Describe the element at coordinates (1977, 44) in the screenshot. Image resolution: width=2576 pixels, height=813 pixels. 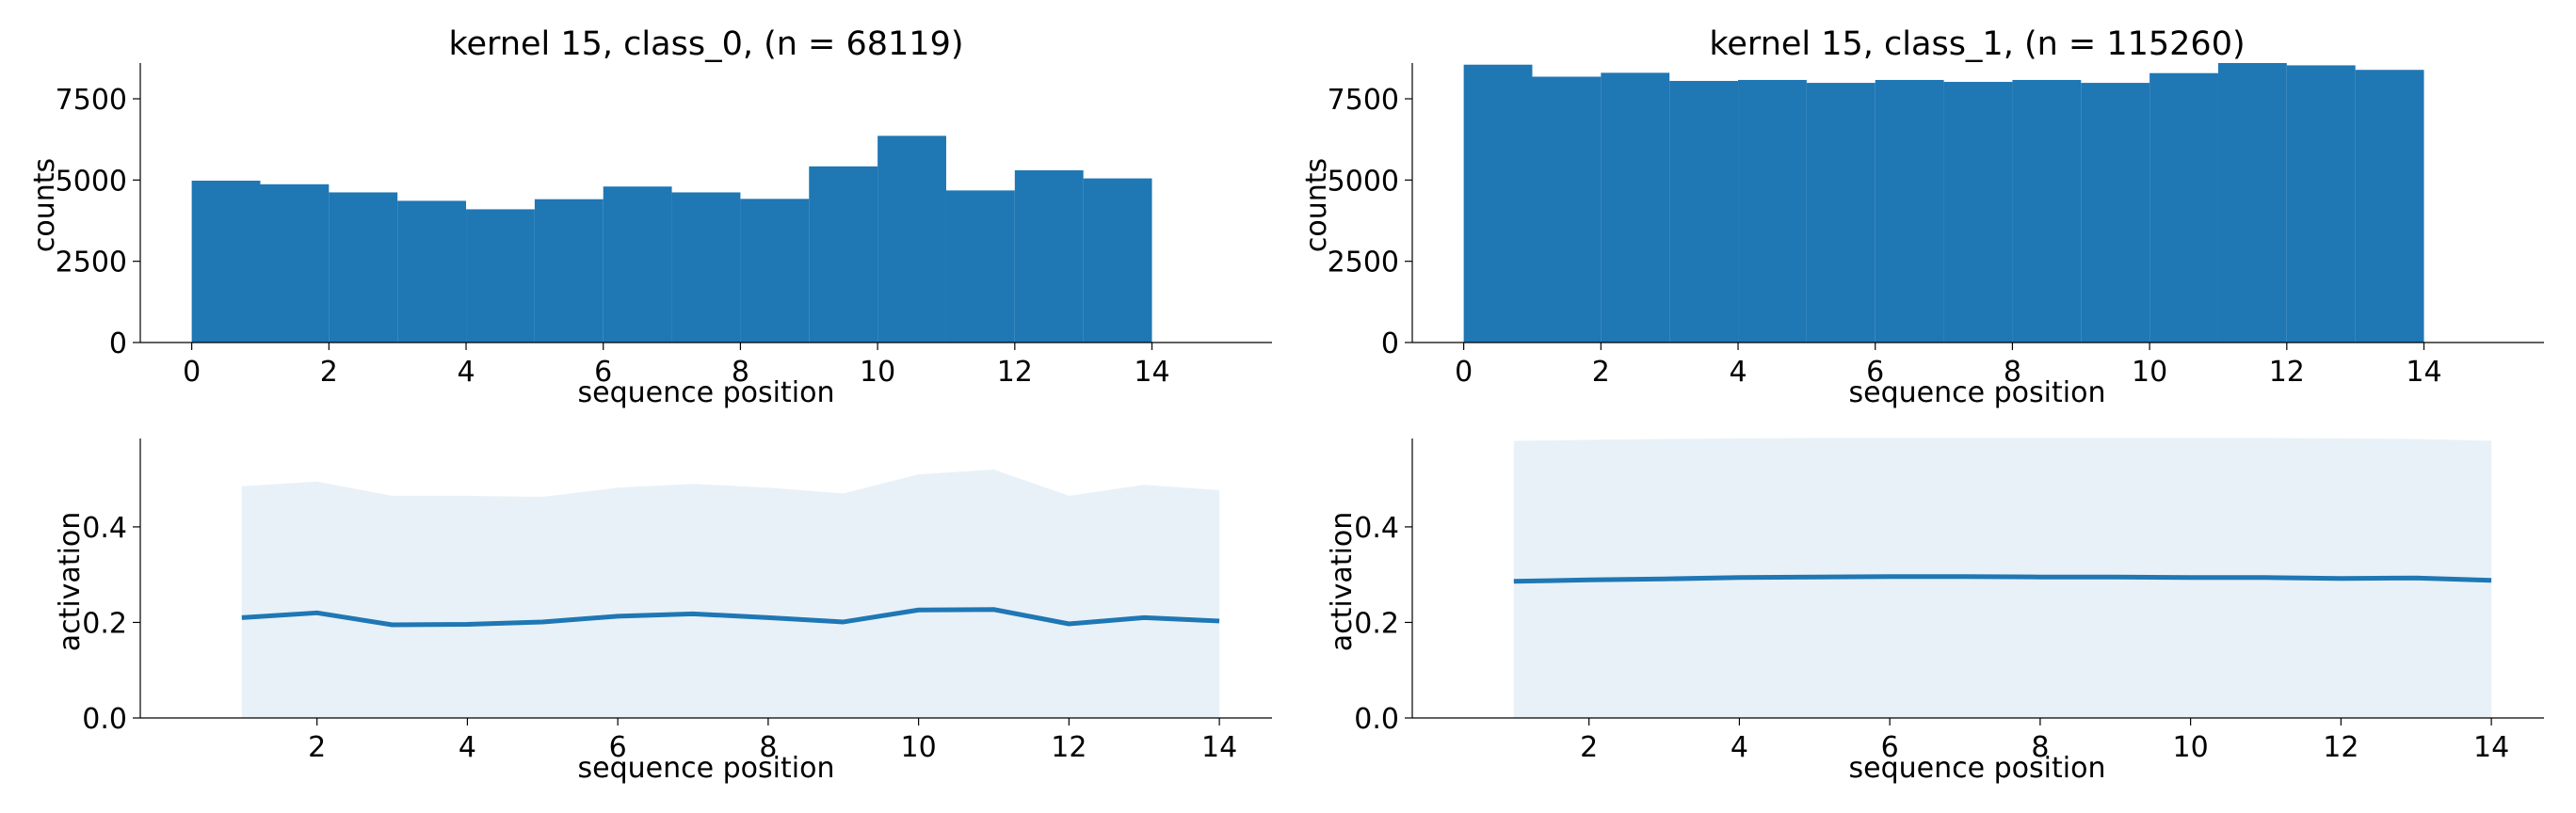
I see `chart-title: kernel 15, class_1, (n = 115260)` at that location.